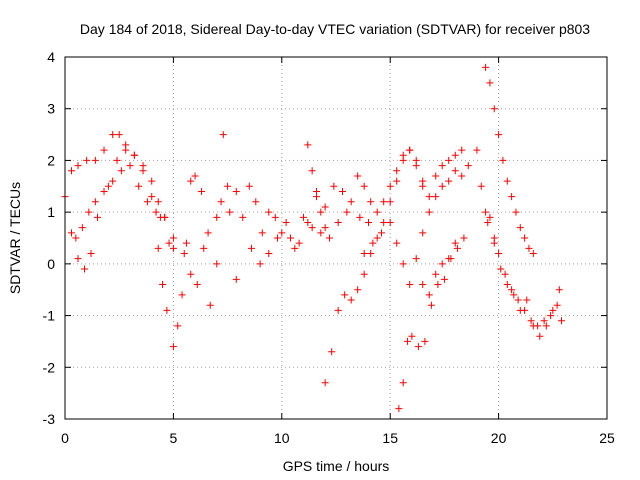 This screenshot has height=480, width=640. What do you see at coordinates (49, 419) in the screenshot?
I see `y-tick-label: -3` at bounding box center [49, 419].